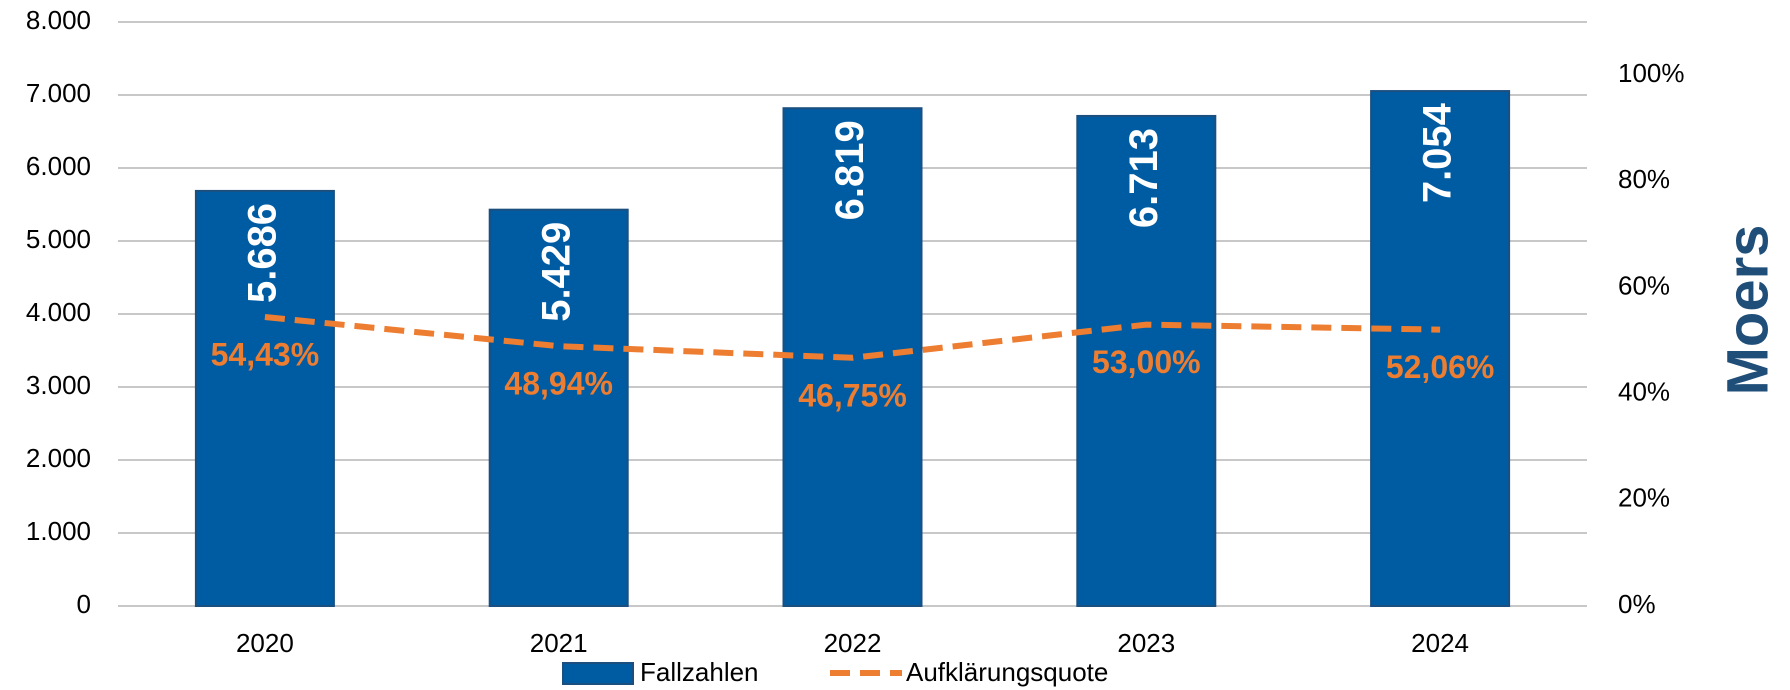  Describe the element at coordinates (265, 643) in the screenshot. I see `x-tick-label: 2020` at that location.